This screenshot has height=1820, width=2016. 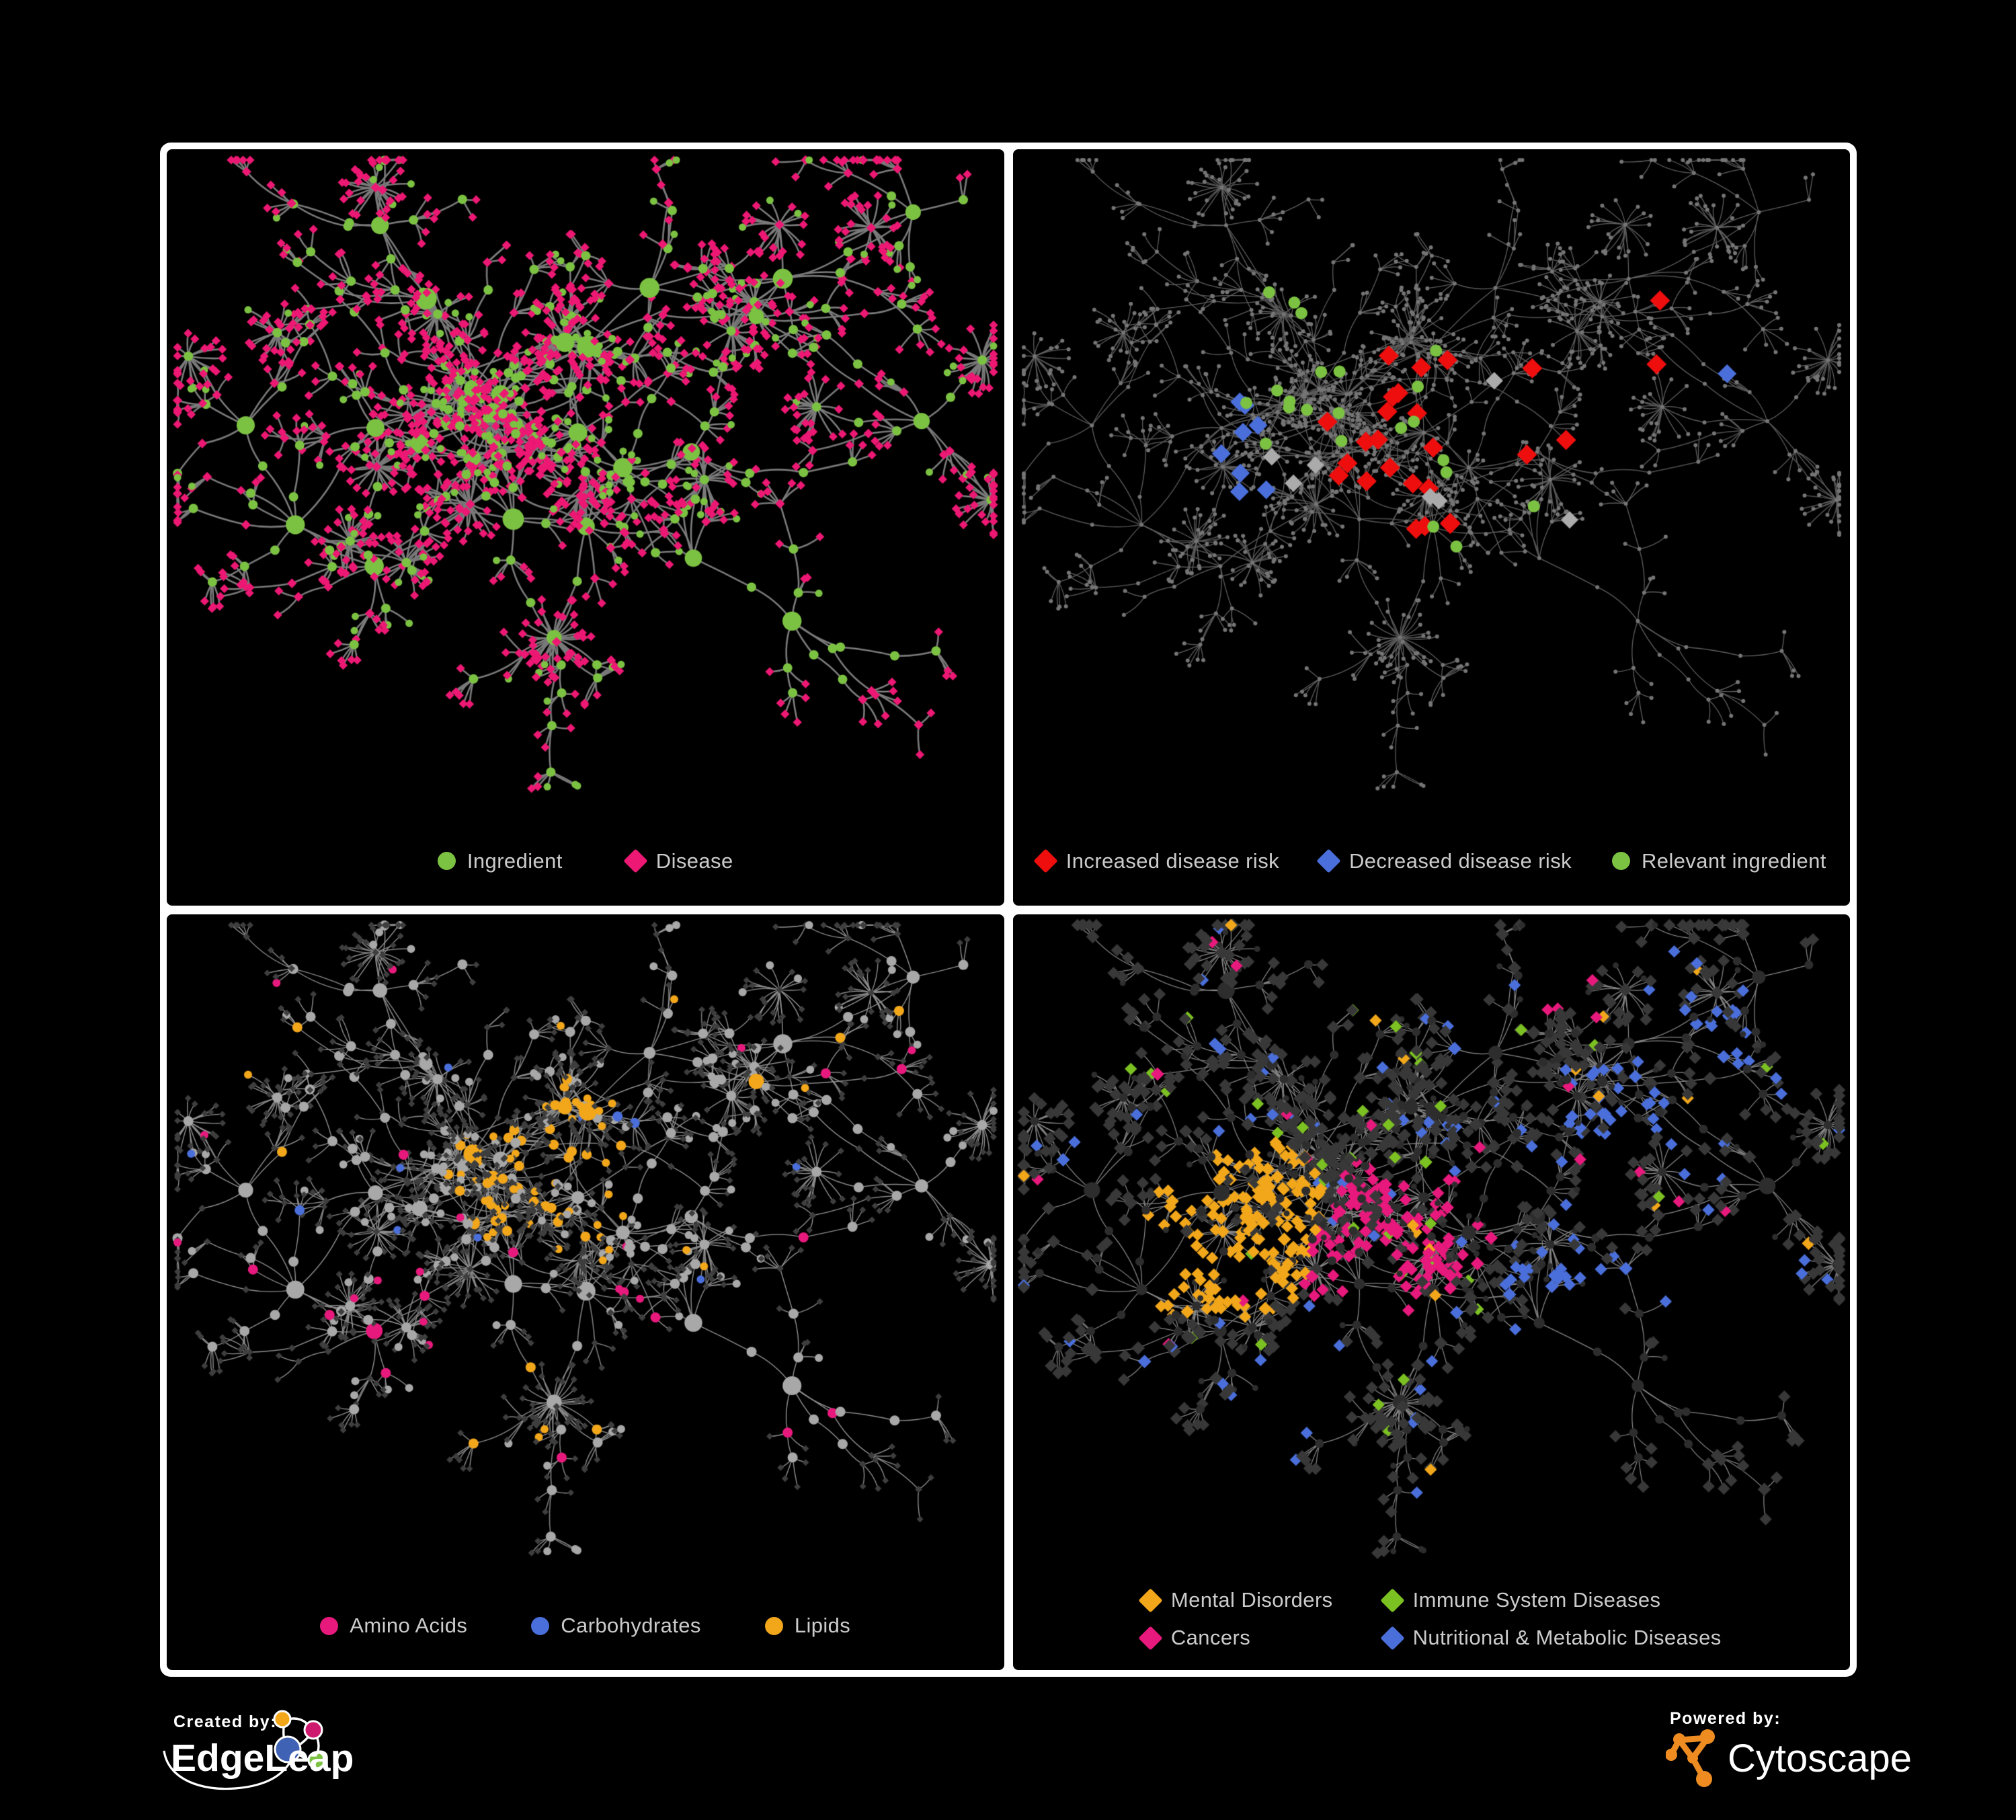 What do you see at coordinates (228, 1770) in the screenshot?
I see `edgeleap-swoosh` at bounding box center [228, 1770].